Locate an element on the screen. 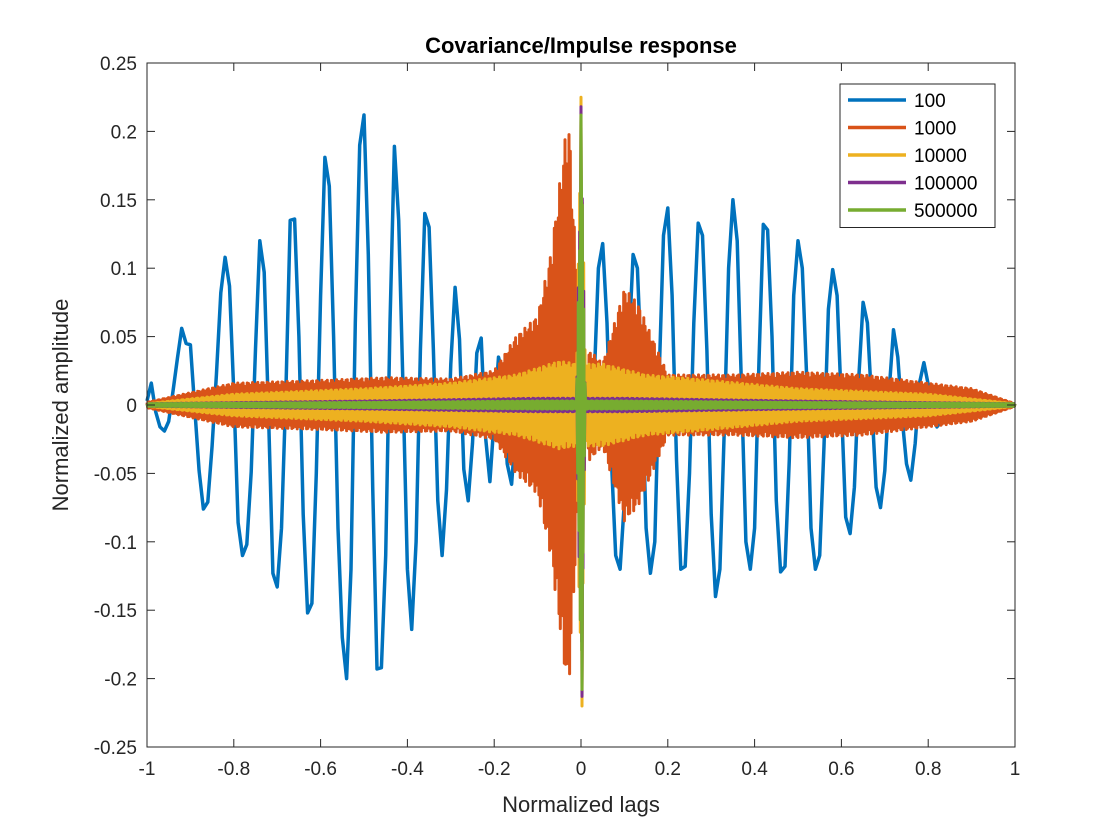 This screenshot has height=840, width=1120. x-tick-label: 0.8 is located at coordinates (928, 769).